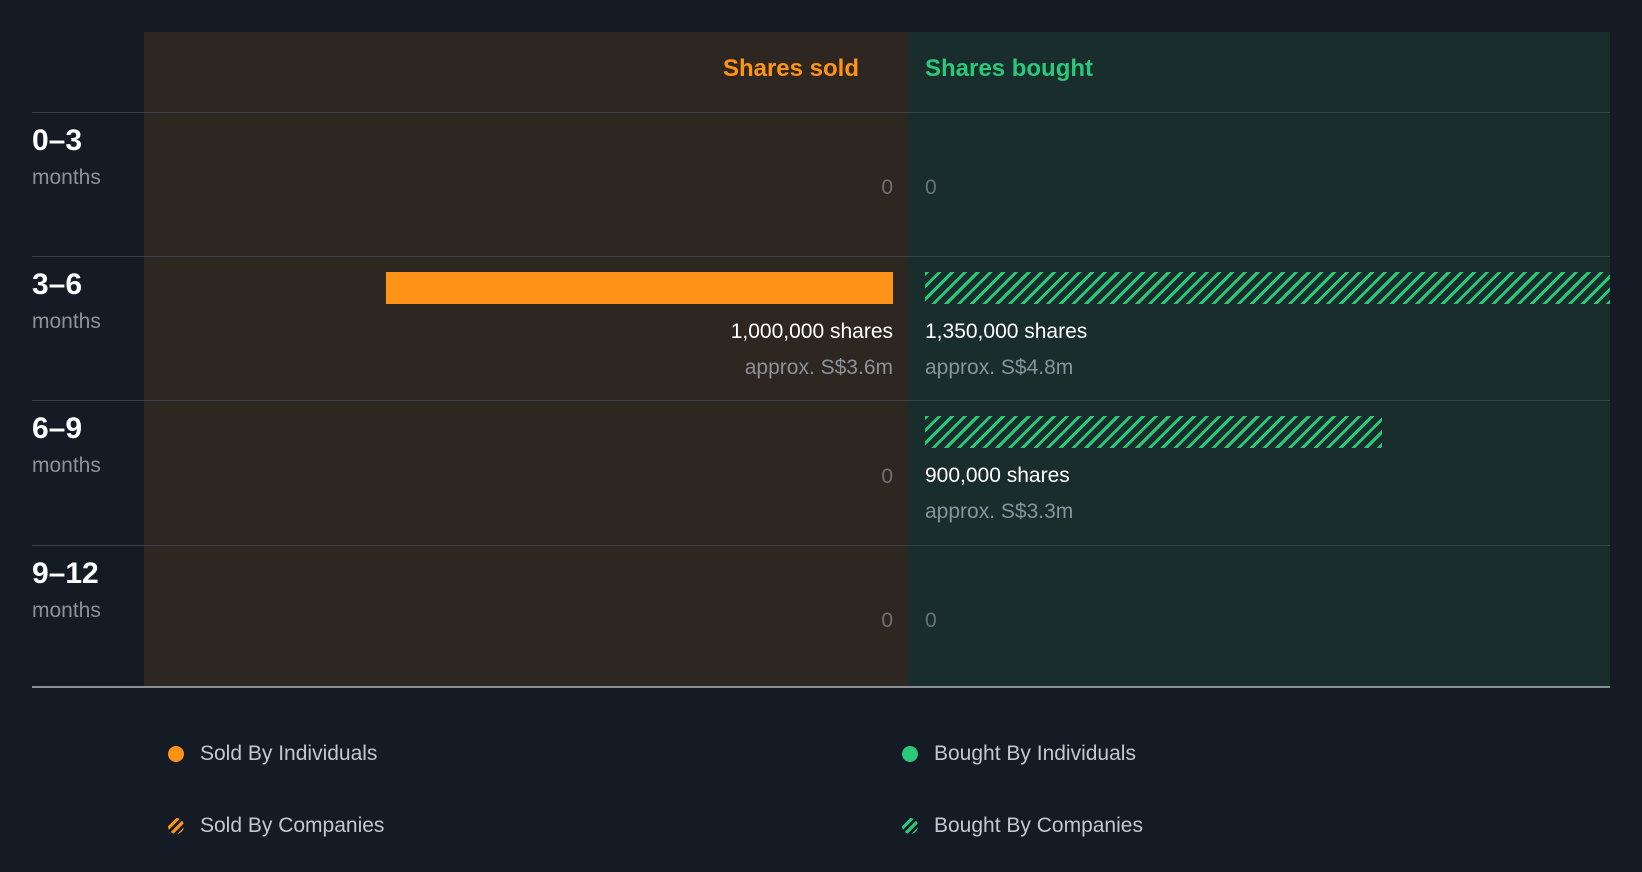 This screenshot has width=1642, height=872. What do you see at coordinates (999, 367) in the screenshot?
I see `bought-value-label: approx. S$4.8m` at bounding box center [999, 367].